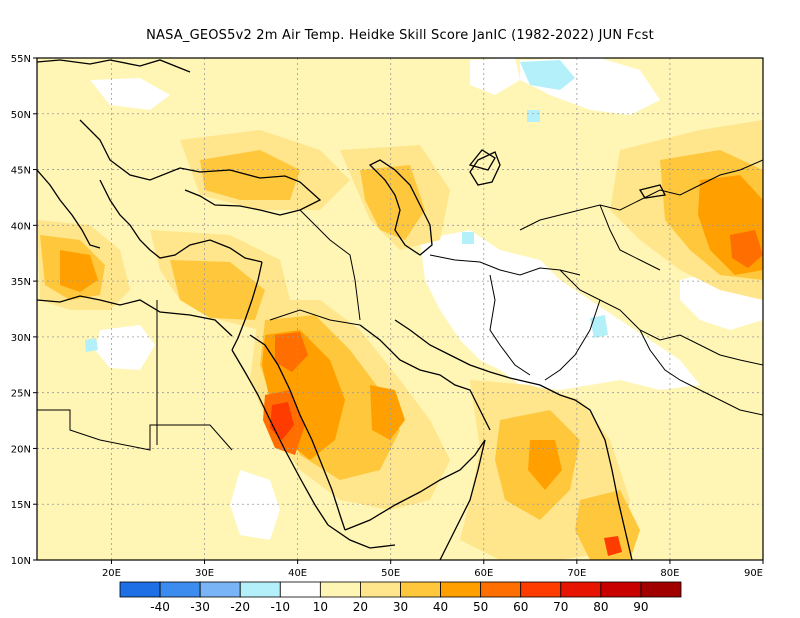 The image size is (800, 618). What do you see at coordinates (390, 573) in the screenshot?
I see `lon-label: 50E` at bounding box center [390, 573].